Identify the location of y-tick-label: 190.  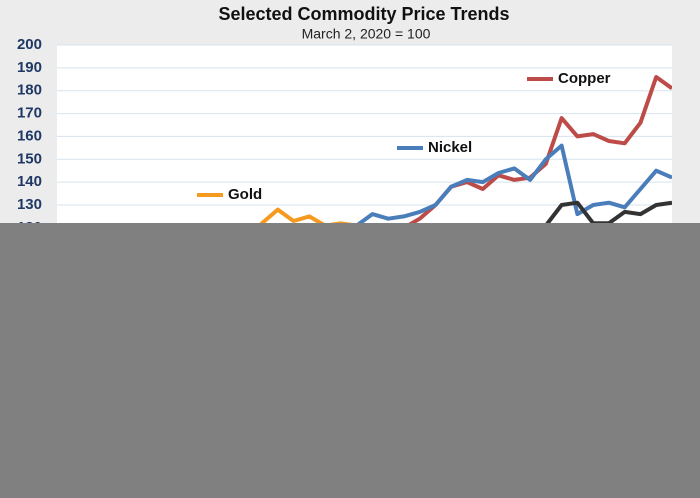
(29, 67).